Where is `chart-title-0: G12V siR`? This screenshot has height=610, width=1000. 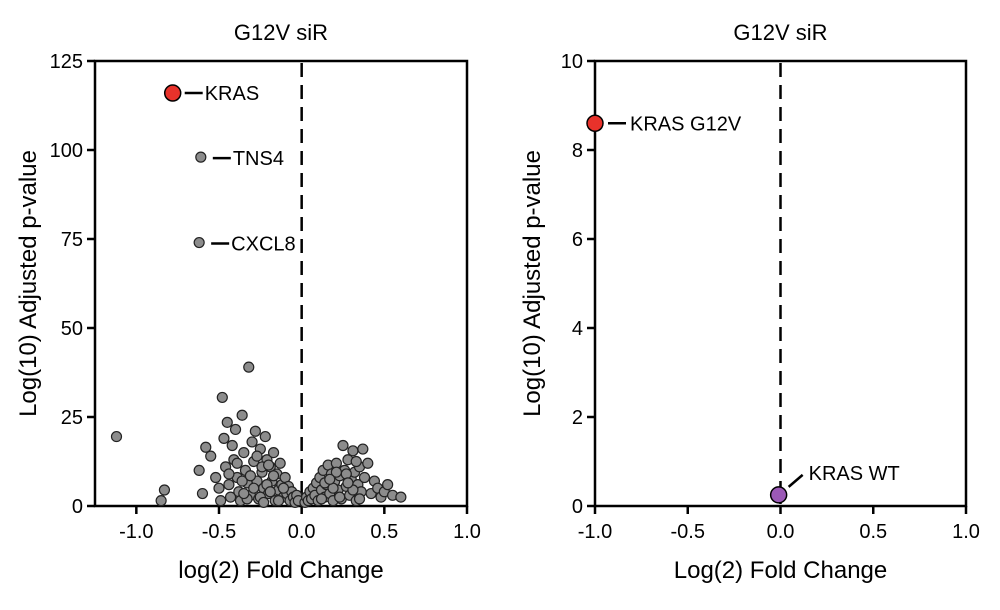 chart-title-0: G12V siR is located at coordinates (281, 32).